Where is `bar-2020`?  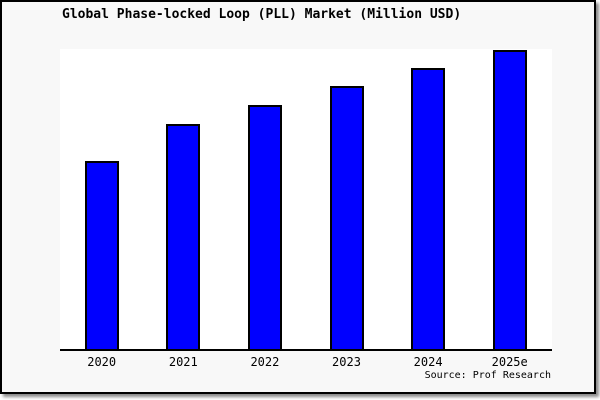
bar-2020 is located at coordinates (101, 255).